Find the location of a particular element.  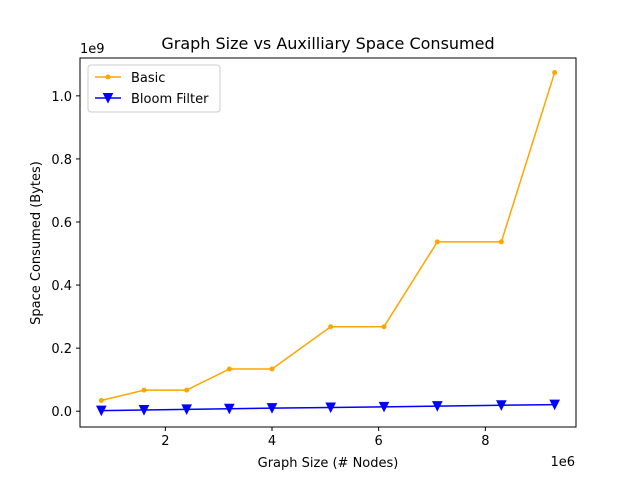

x-tick-label: 2 is located at coordinates (165, 441).